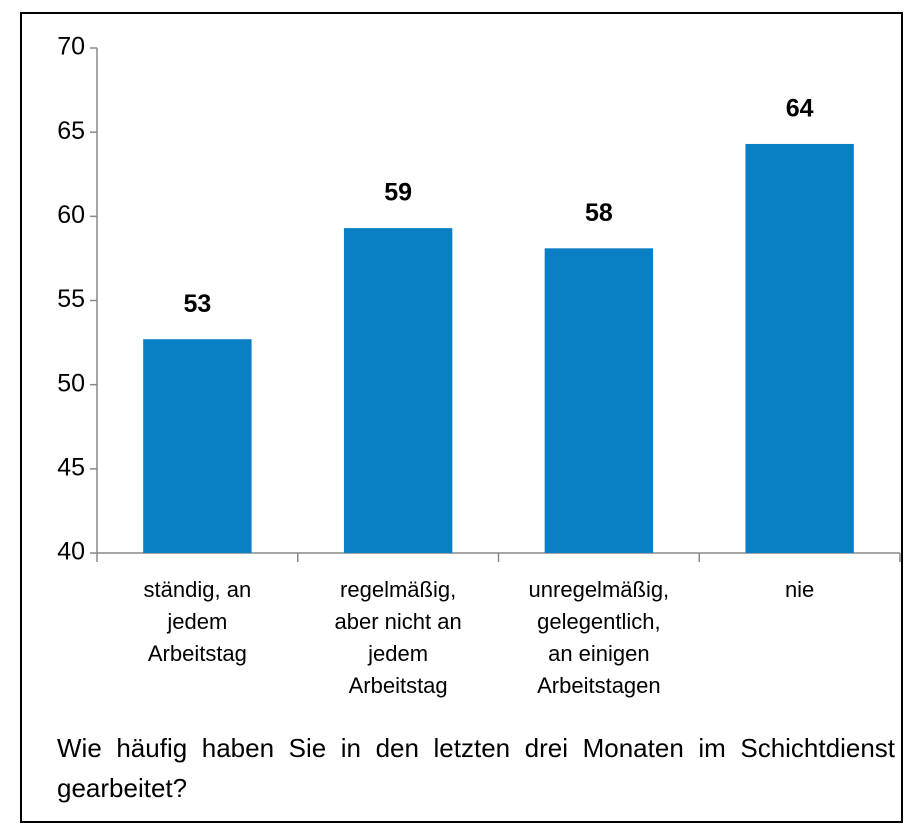 Image resolution: width=923 pixels, height=838 pixels. What do you see at coordinates (800, 109) in the screenshot?
I see `data-label: 64` at bounding box center [800, 109].